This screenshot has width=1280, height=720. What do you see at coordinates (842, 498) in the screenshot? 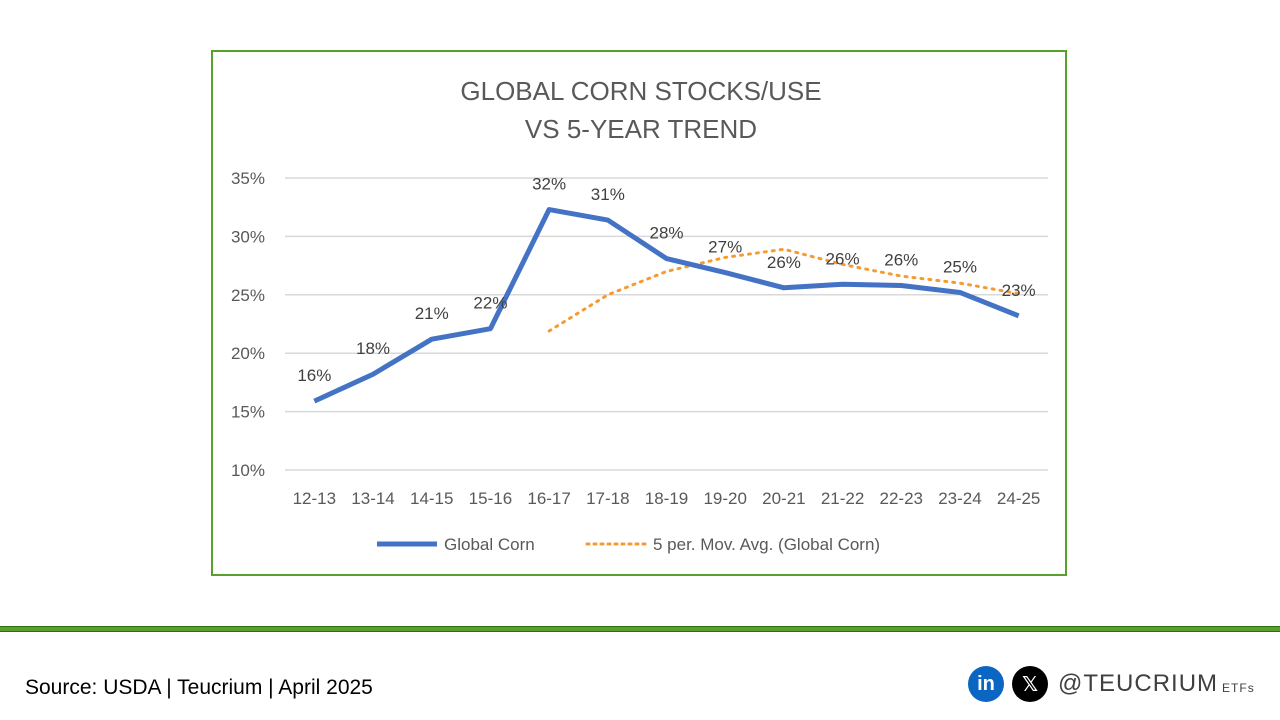
I see `x-tick-label: 21-22` at bounding box center [842, 498].